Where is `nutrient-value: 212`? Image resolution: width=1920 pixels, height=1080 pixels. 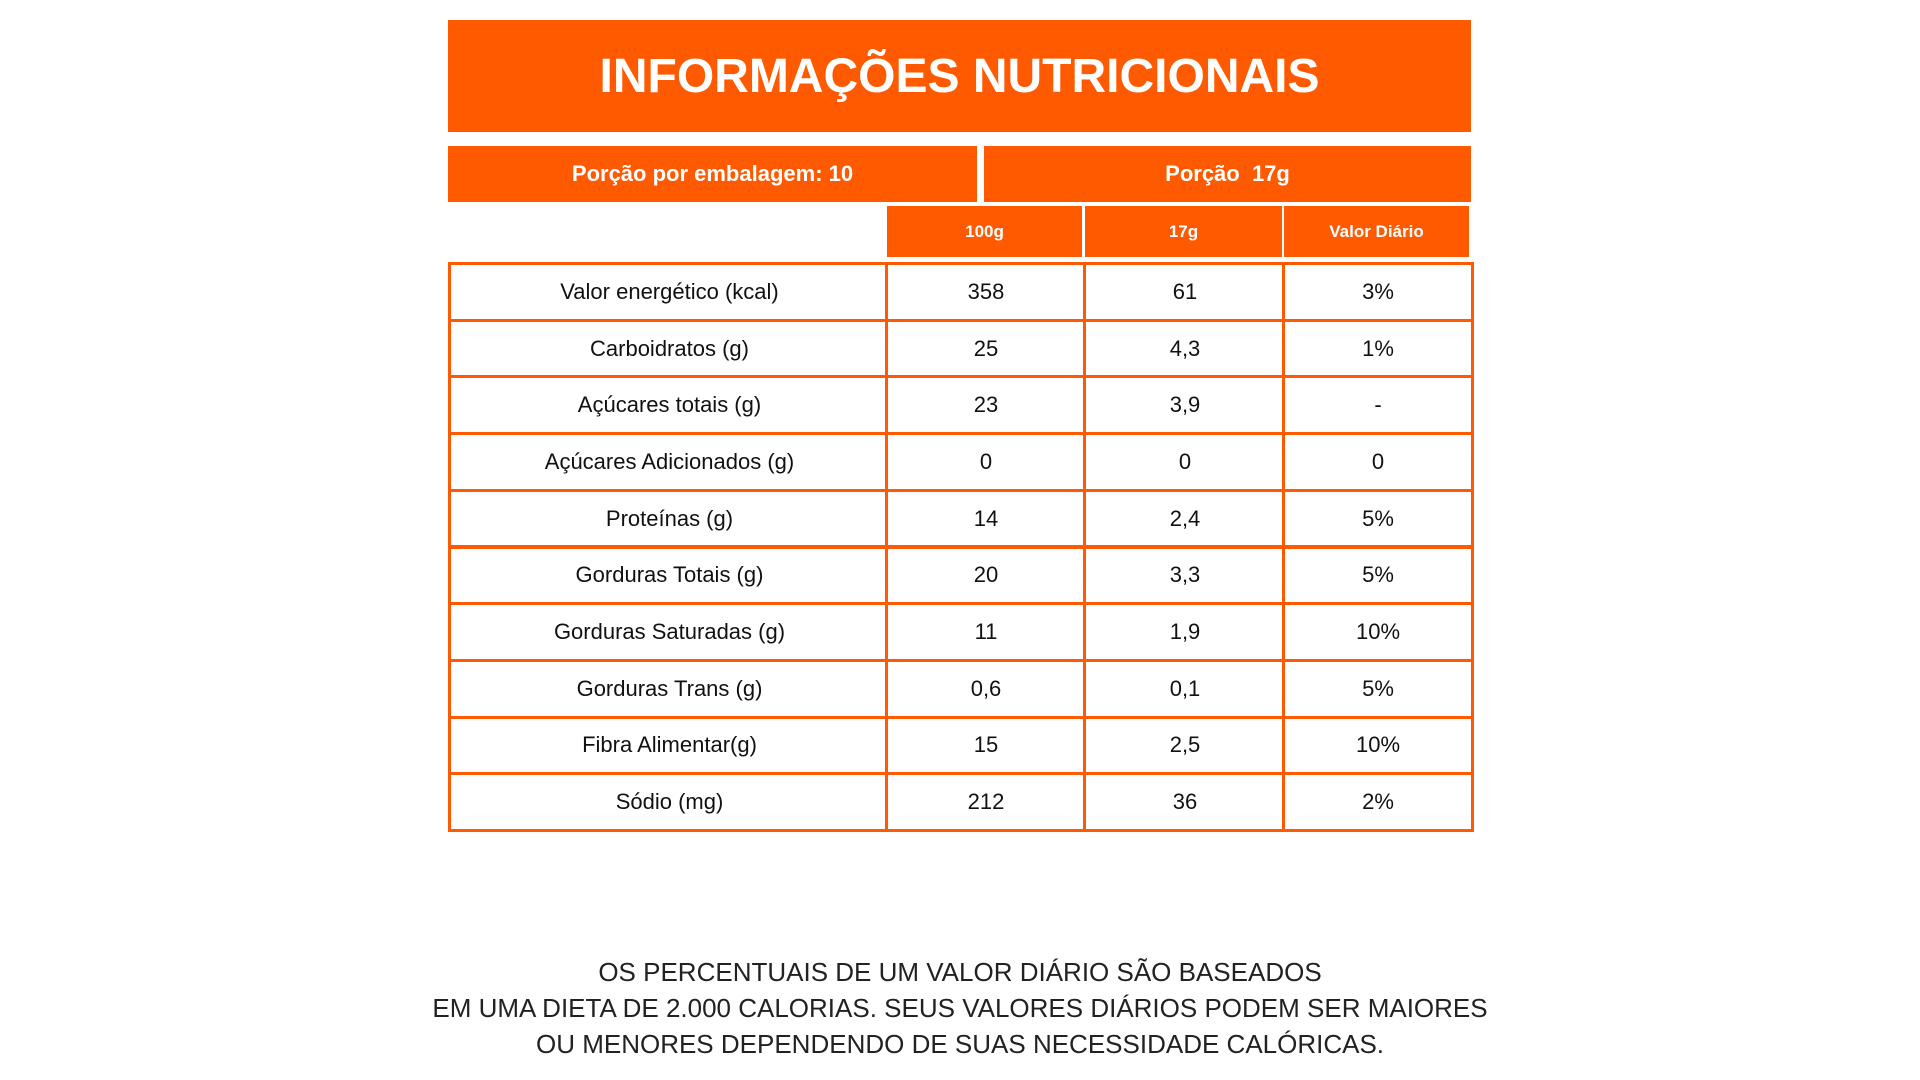 nutrient-value: 212 is located at coordinates (986, 802).